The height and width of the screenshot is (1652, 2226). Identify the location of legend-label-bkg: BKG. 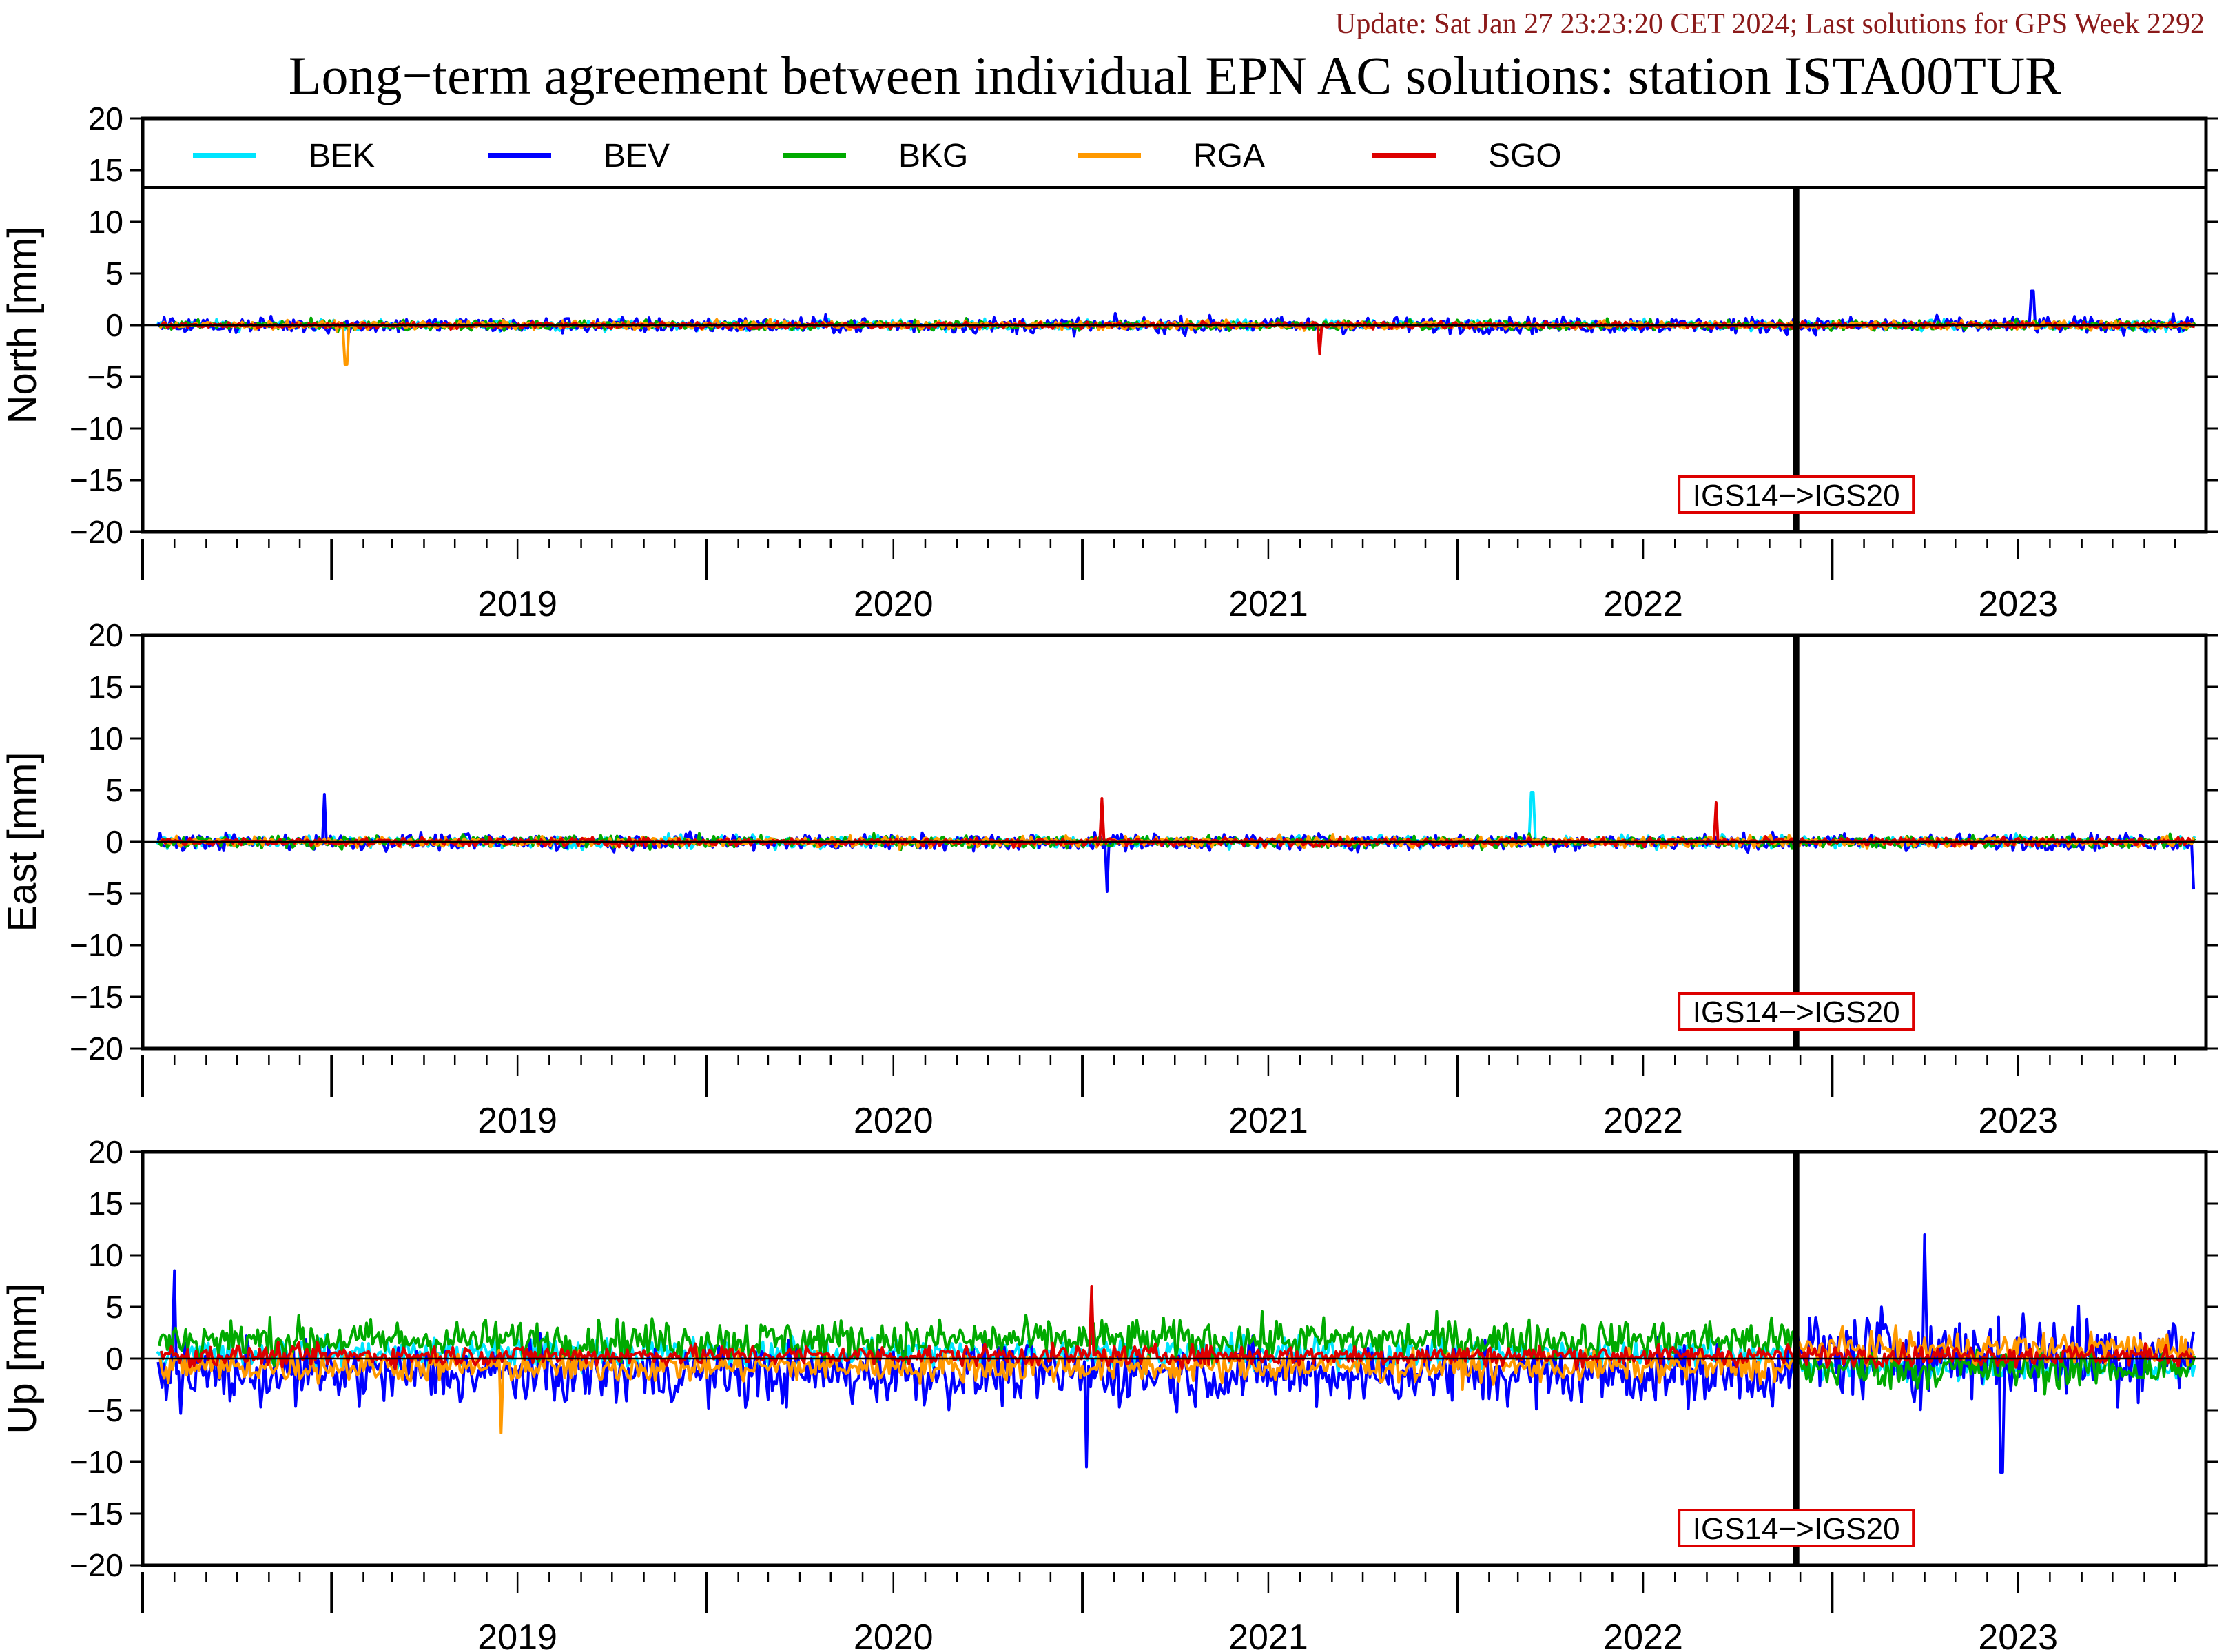
(933, 156).